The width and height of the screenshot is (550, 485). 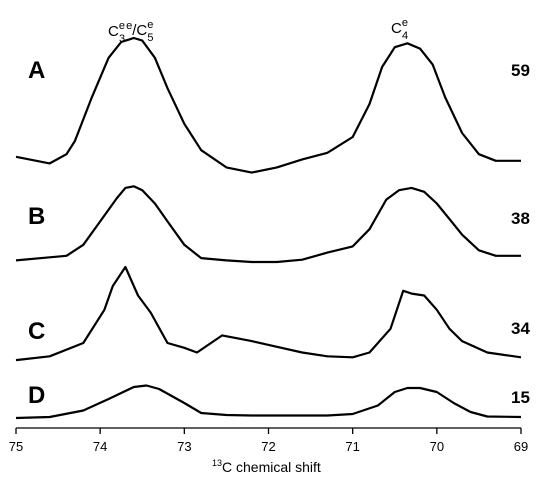 What do you see at coordinates (130, 32) in the screenshot?
I see `peak-label-c3-c5: Ce 3e/Ce 5` at bounding box center [130, 32].